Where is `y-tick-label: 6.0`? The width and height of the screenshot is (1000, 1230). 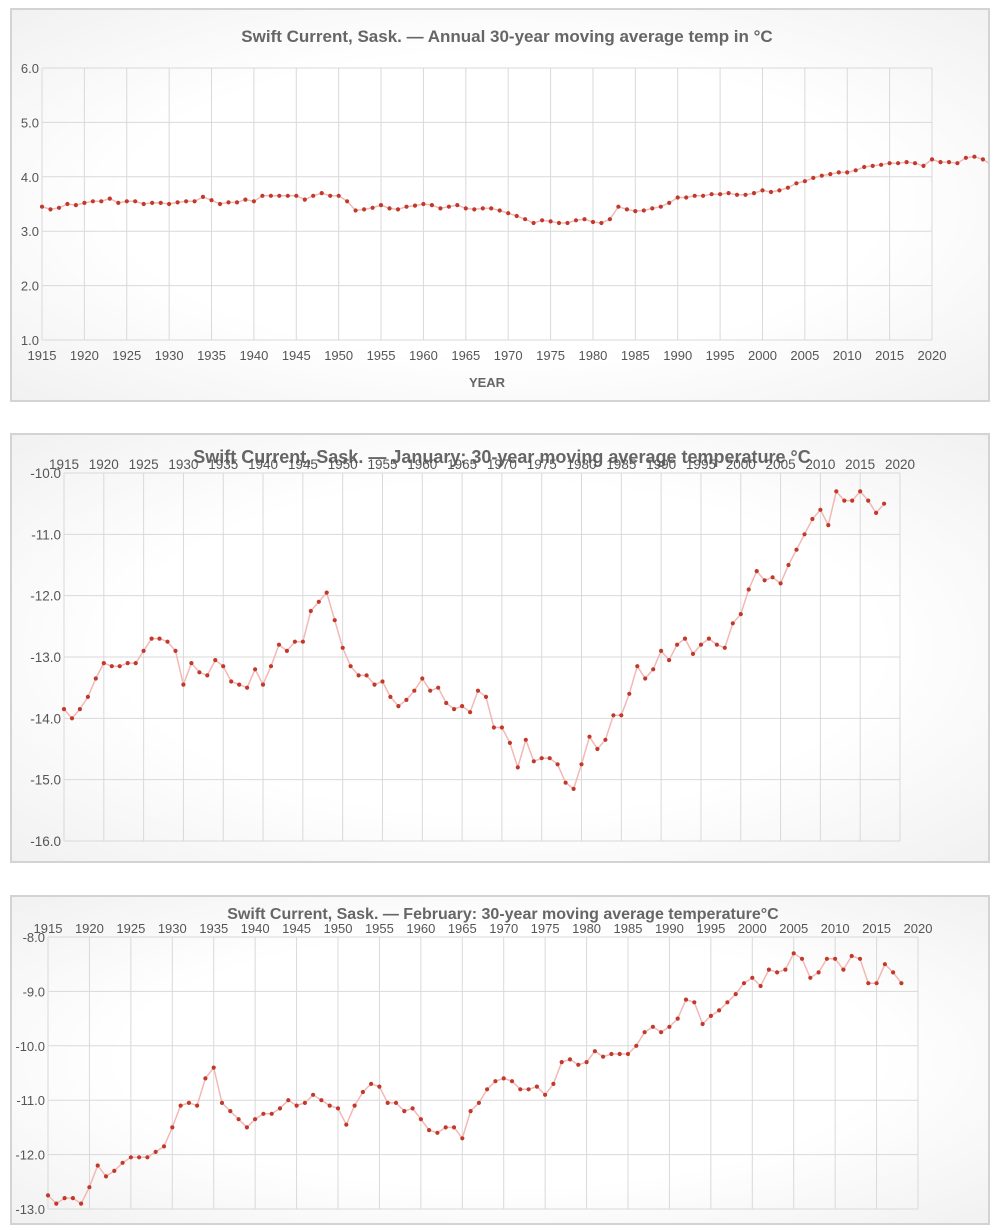
y-tick-label: 6.0 is located at coordinates (30, 68).